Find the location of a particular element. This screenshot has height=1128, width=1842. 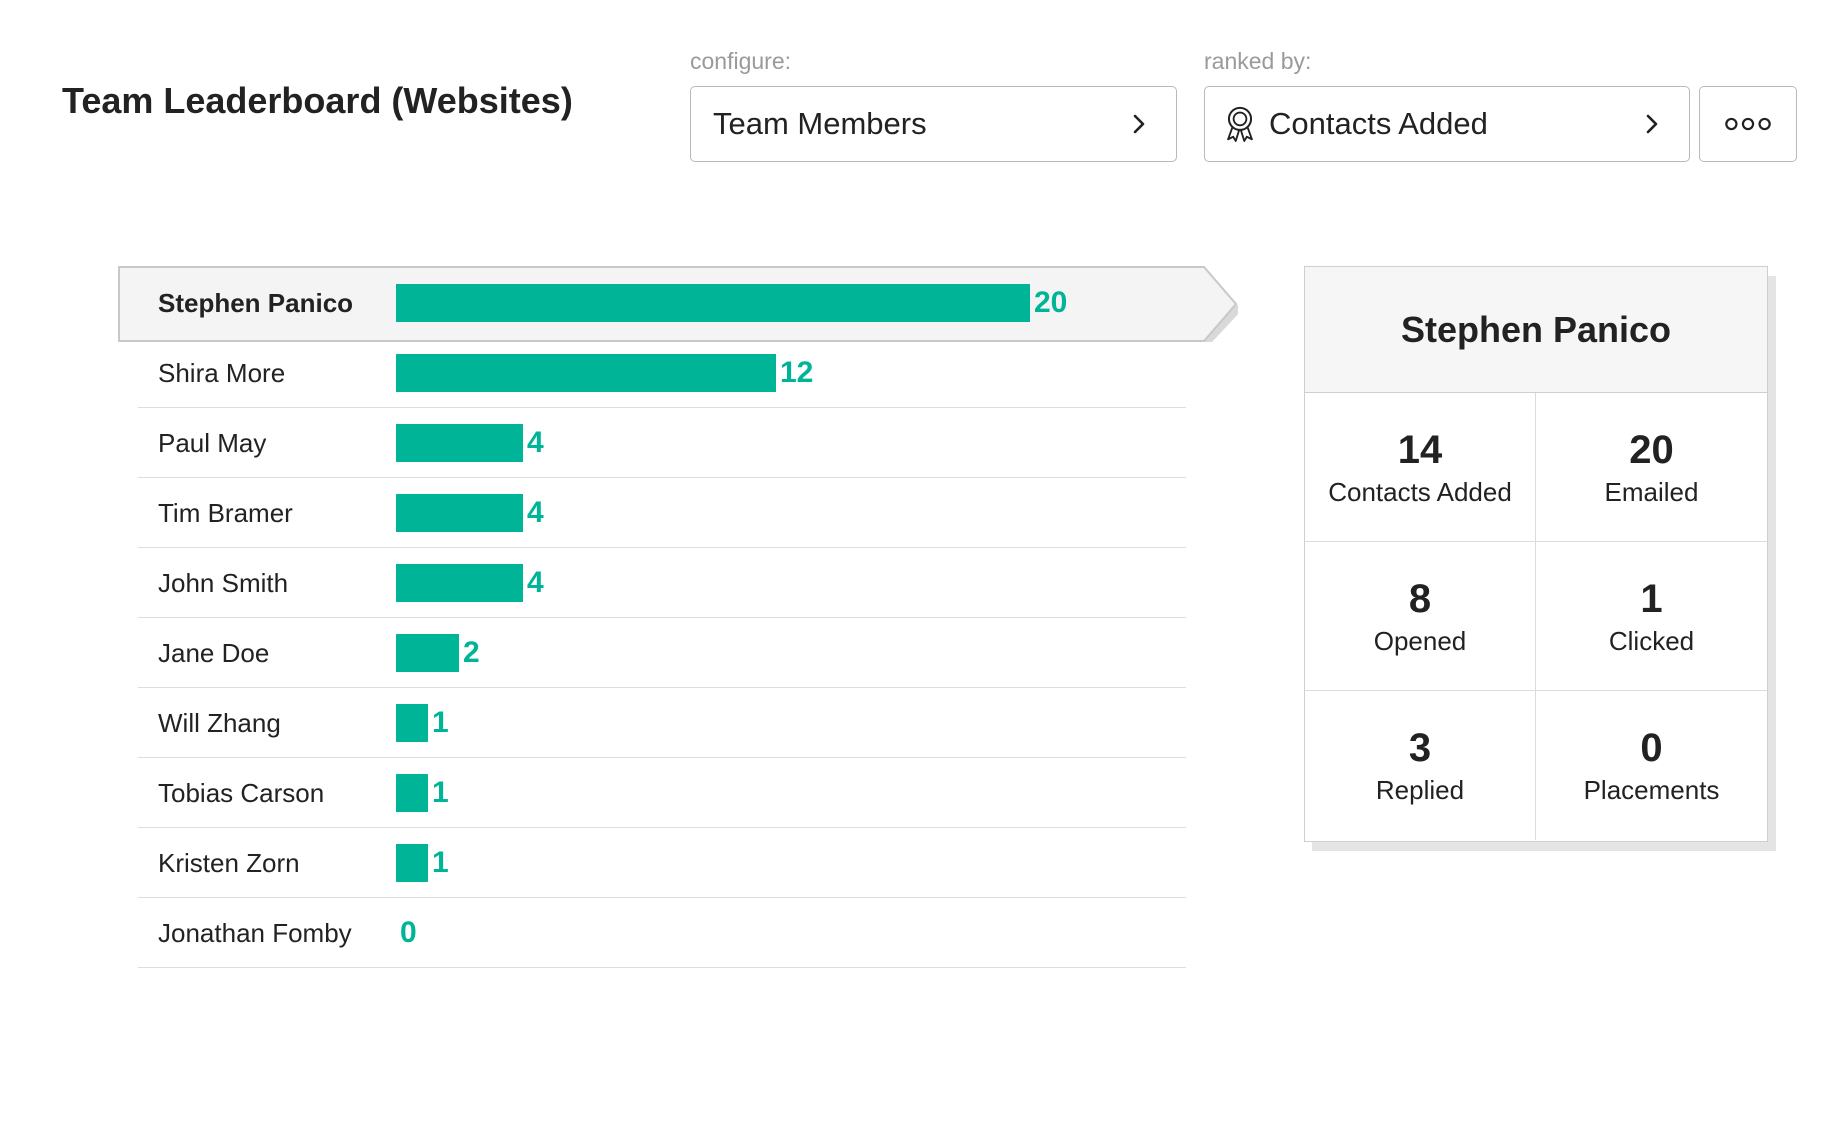

stat-value: 8 is located at coordinates (1420, 598).